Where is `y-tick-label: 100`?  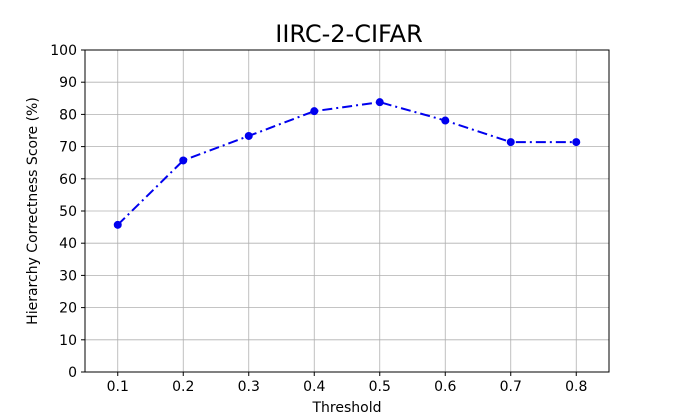 y-tick-label: 100 is located at coordinates (63, 51).